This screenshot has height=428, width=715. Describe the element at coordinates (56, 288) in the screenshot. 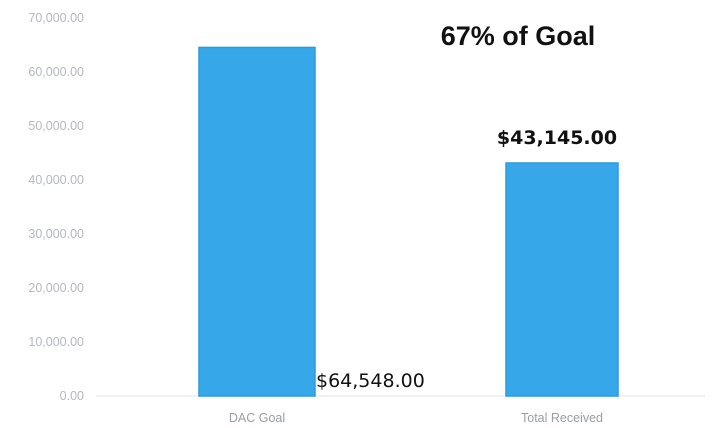

I see `y-tick-label: 20,000.00` at that location.